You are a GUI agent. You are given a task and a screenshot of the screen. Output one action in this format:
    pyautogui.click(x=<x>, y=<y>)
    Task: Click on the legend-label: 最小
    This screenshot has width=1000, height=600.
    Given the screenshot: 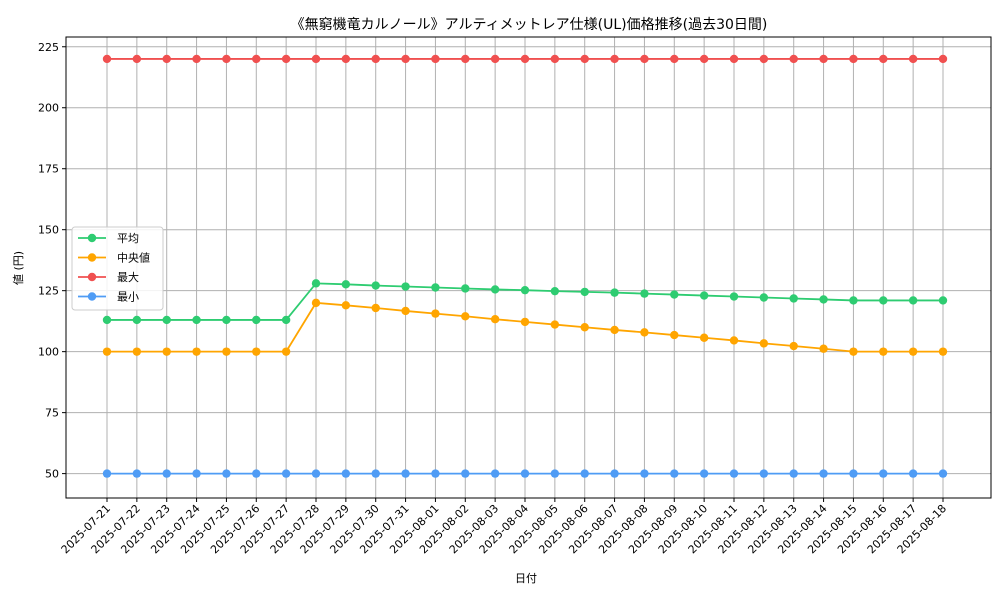 What is the action you would take?
    pyautogui.click(x=128, y=297)
    